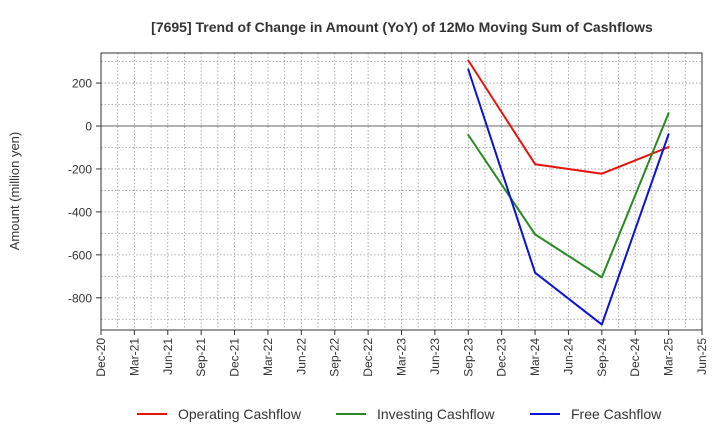 This screenshot has height=445, width=720. I want to click on x-tick-label: Sep-21, so click(201, 357).